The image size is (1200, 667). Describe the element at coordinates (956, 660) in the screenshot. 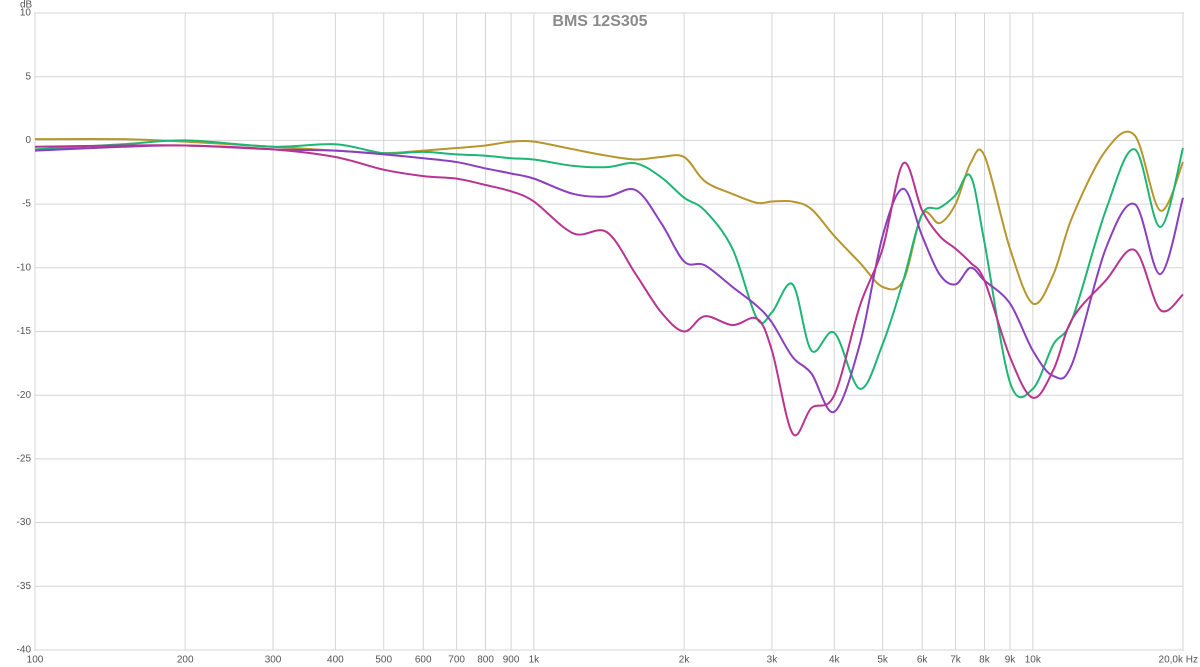

I see `x-tick-label: 7k` at that location.